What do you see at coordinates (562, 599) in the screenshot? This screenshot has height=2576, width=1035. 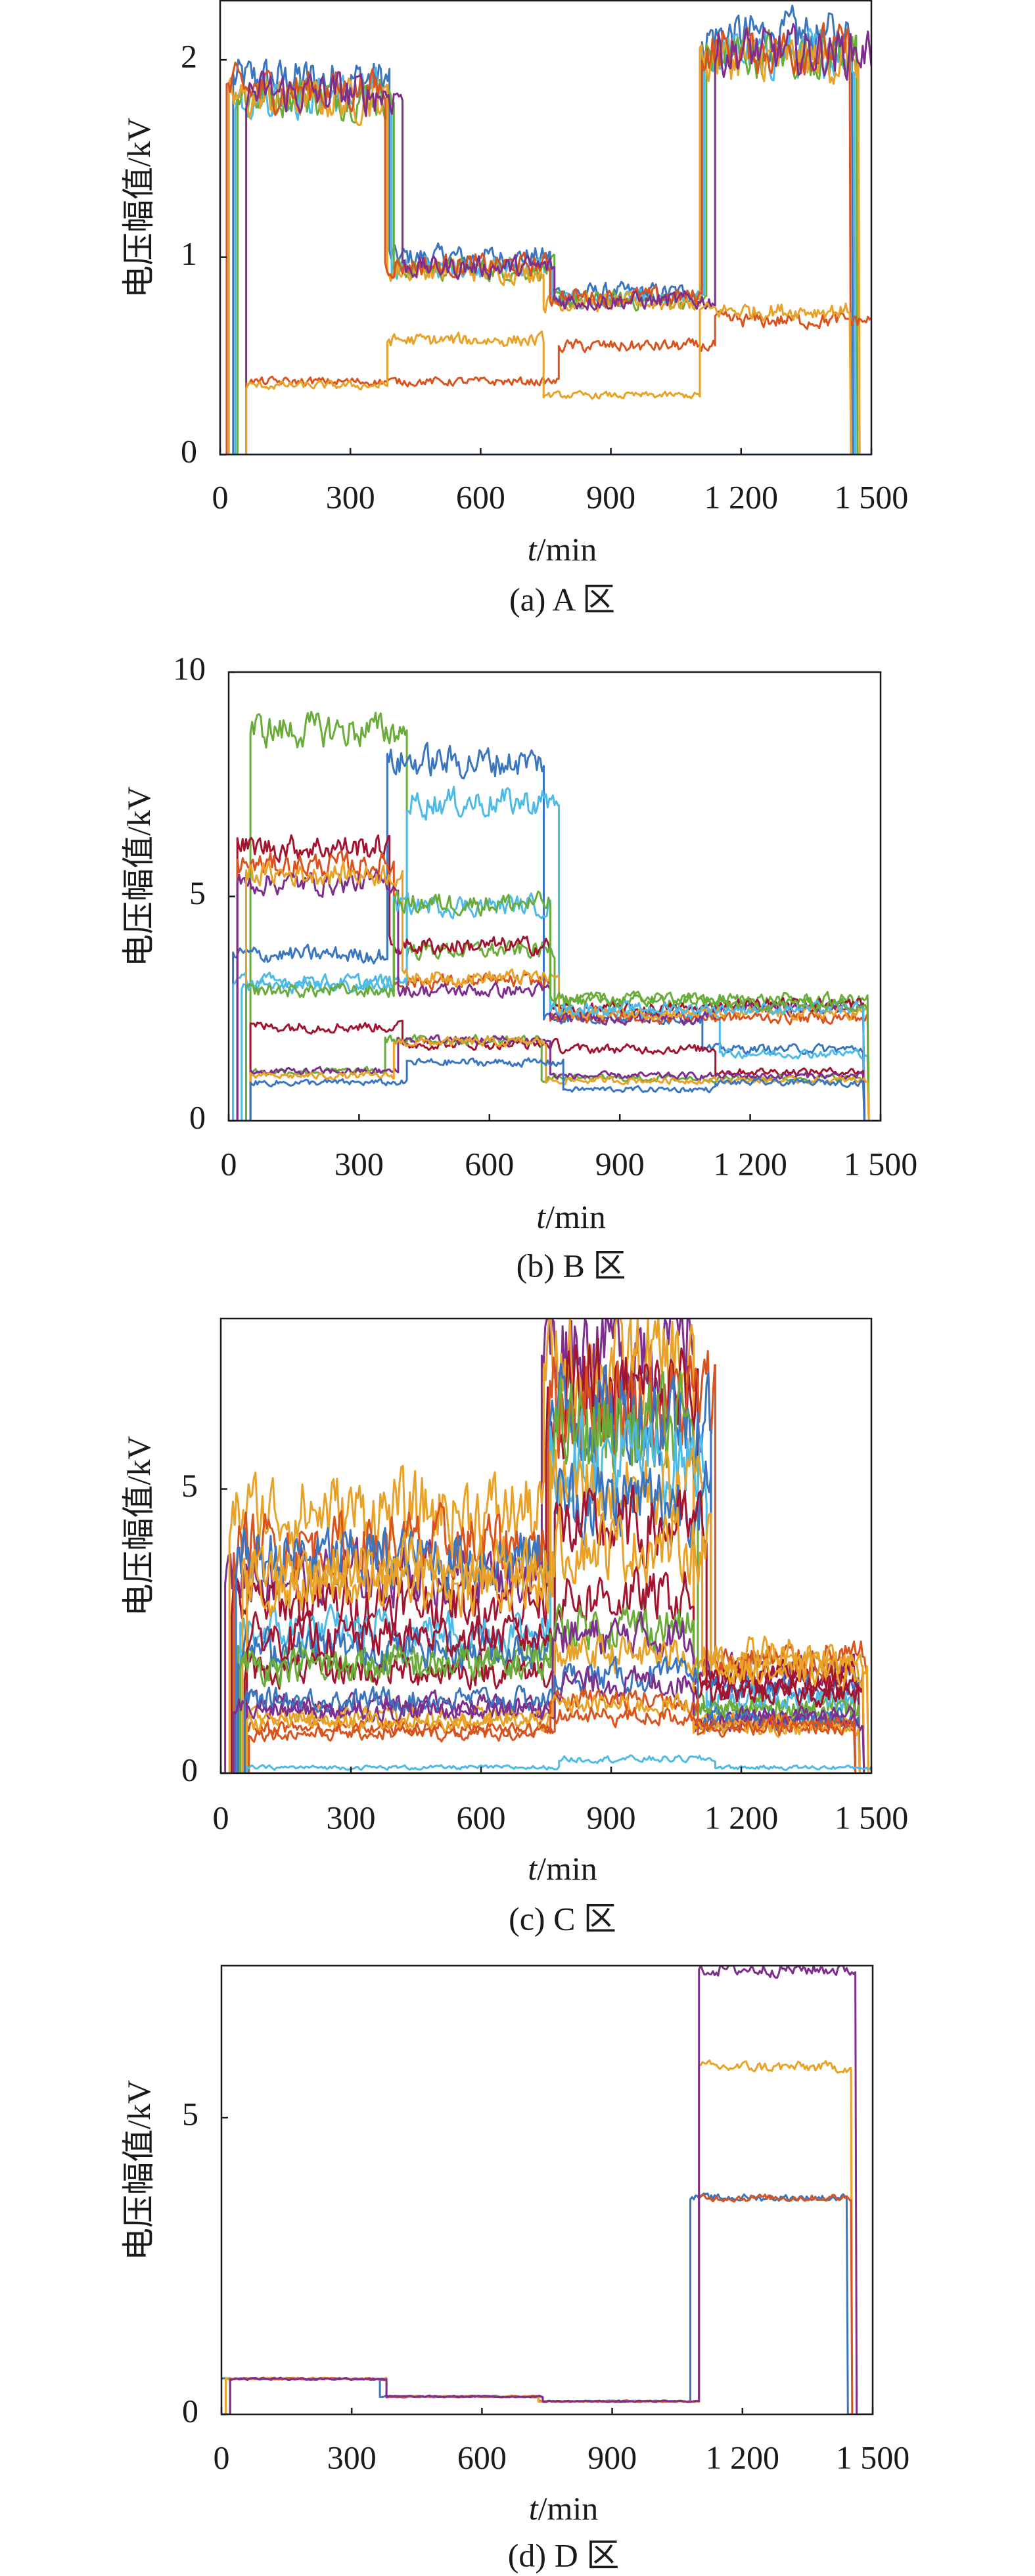 I see `panel-caption: (a) A 区` at bounding box center [562, 599].